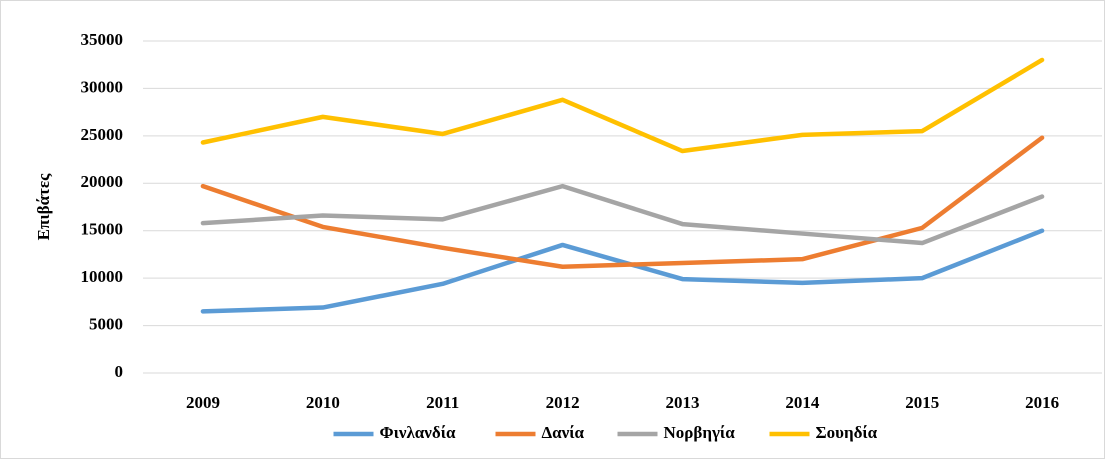  I want to click on x-tick-label: 2016, so click(1042, 402).